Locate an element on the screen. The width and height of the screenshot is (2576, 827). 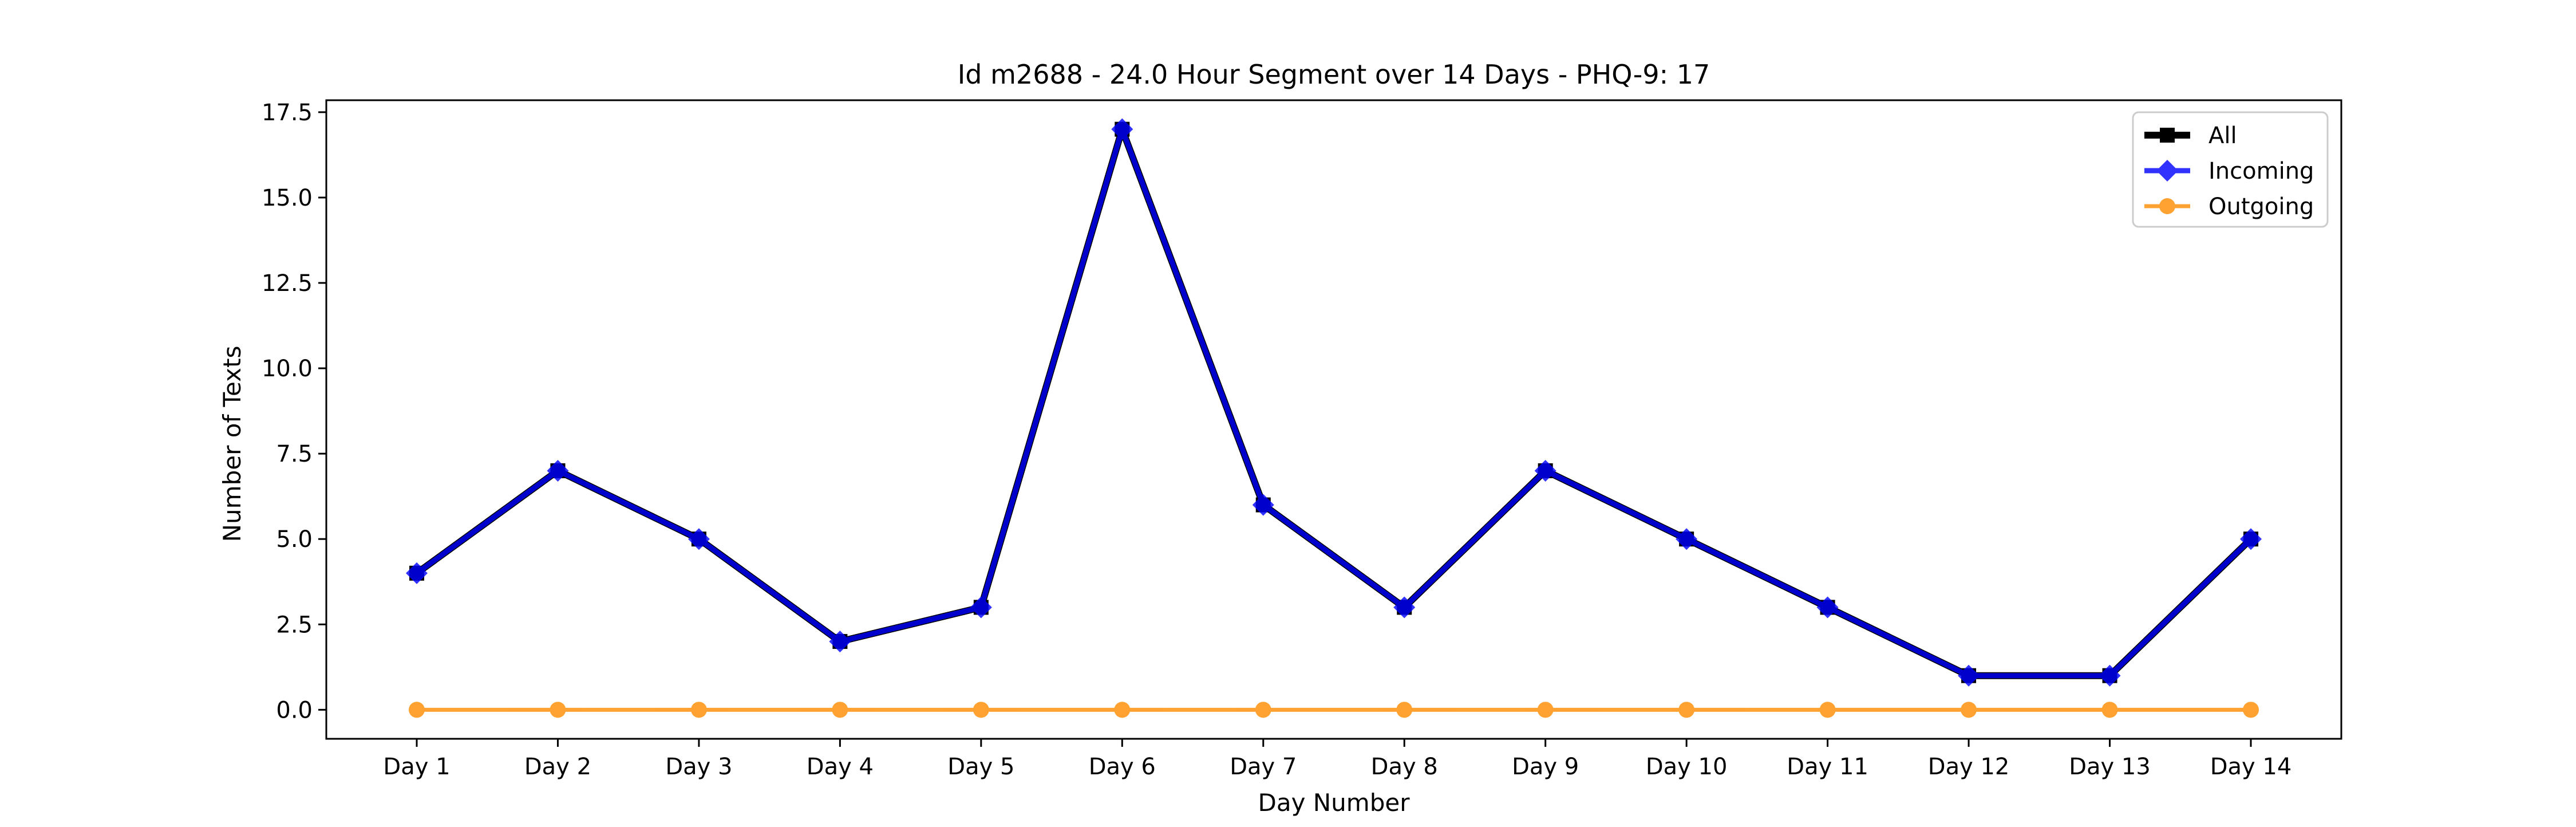
x-tick-label: Day 2 is located at coordinates (557, 767).